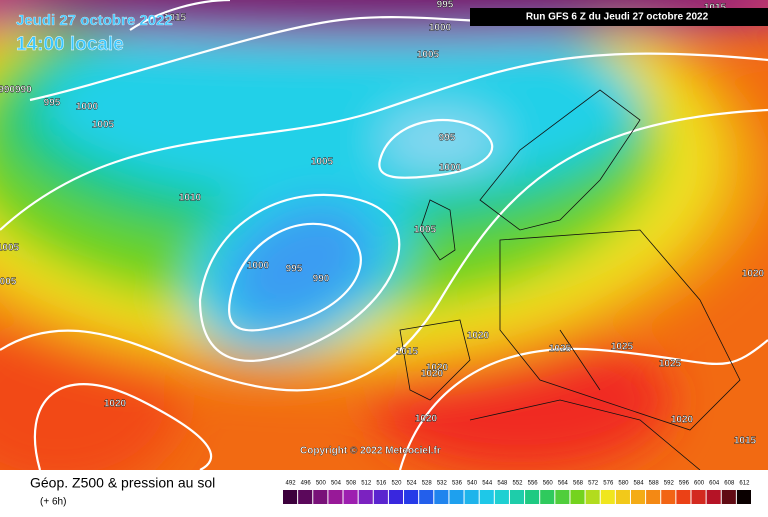 The image size is (768, 517). Describe the element at coordinates (729, 484) in the screenshot. I see `scale-label: 608` at that location.